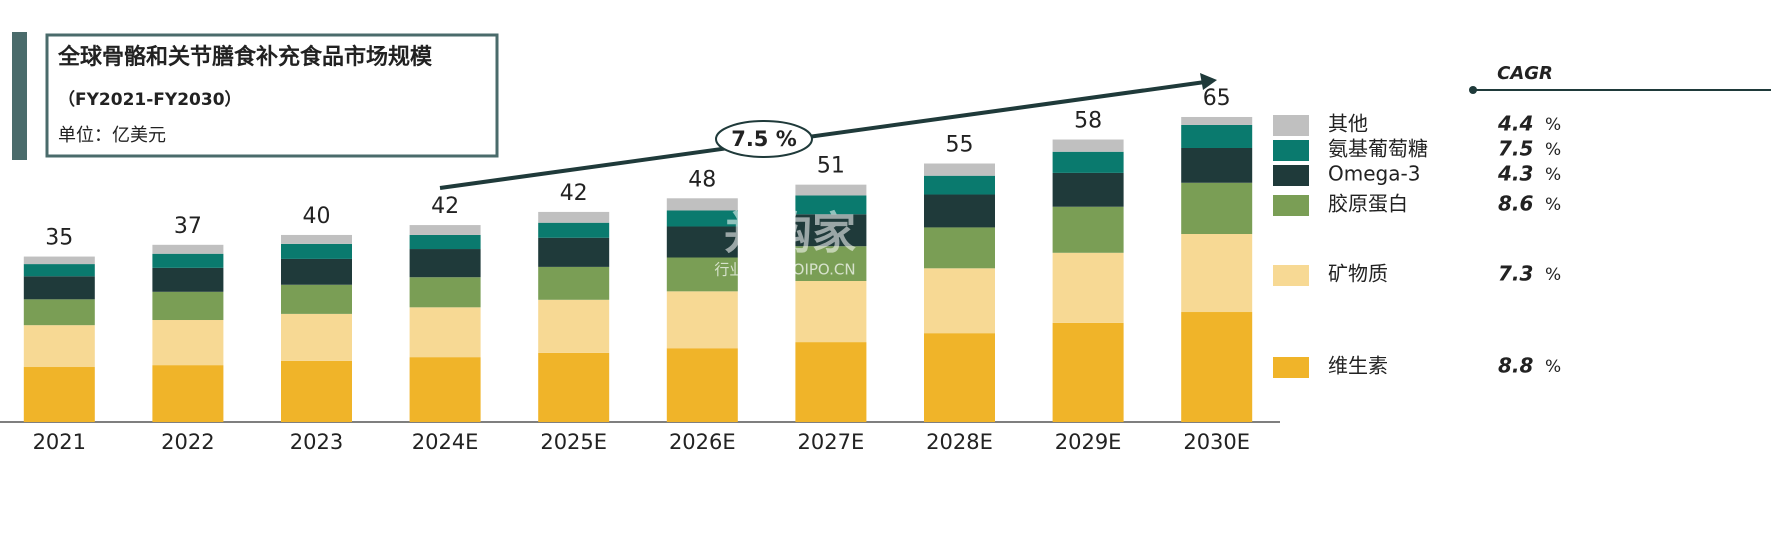 Image resolution: width=1771 pixels, height=552 pixels. I want to click on total-label: 40, so click(317, 216).